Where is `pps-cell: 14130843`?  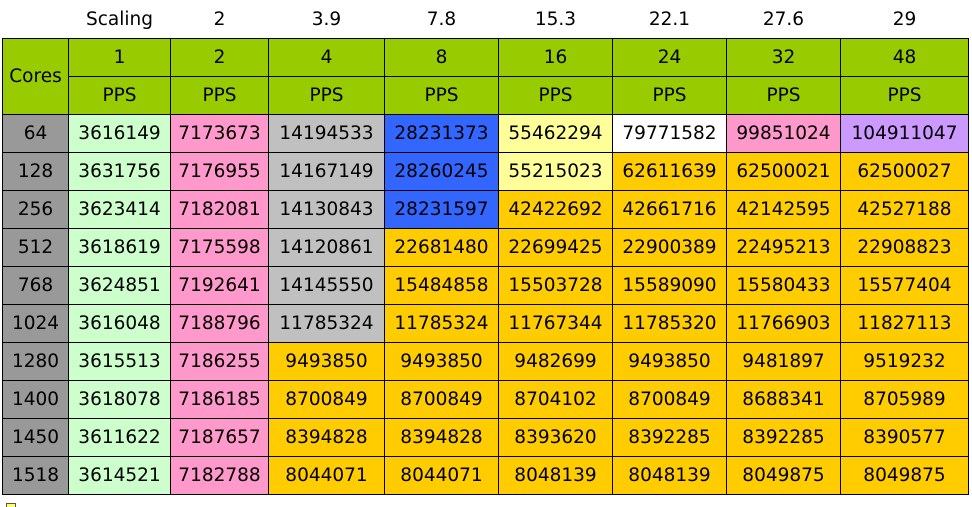 pps-cell: 14130843 is located at coordinates (326, 209).